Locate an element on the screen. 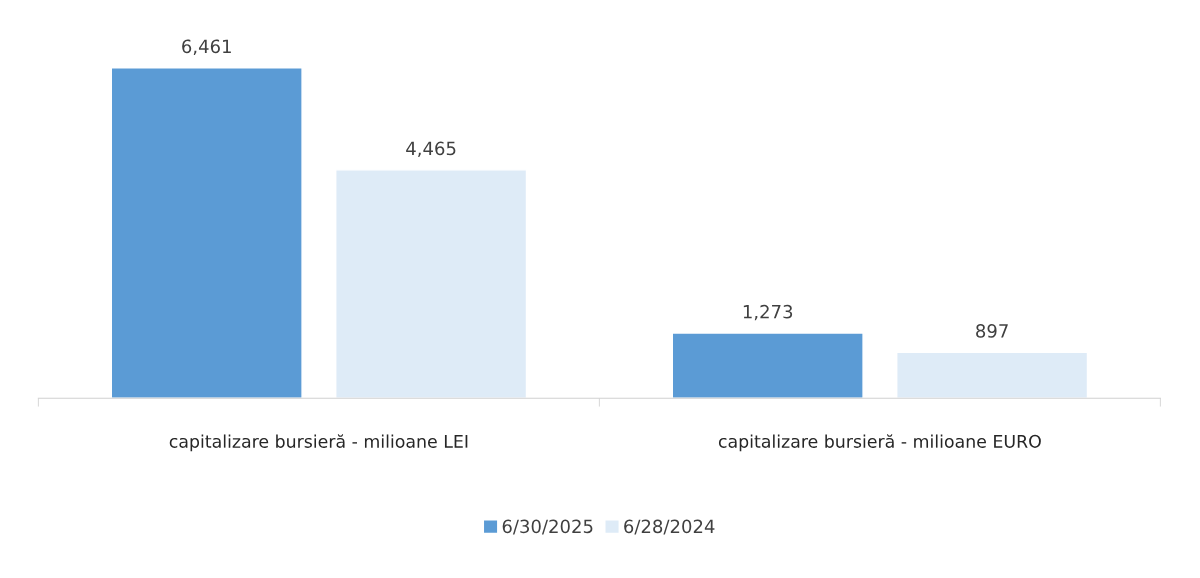  data-label: 897 is located at coordinates (992, 331).